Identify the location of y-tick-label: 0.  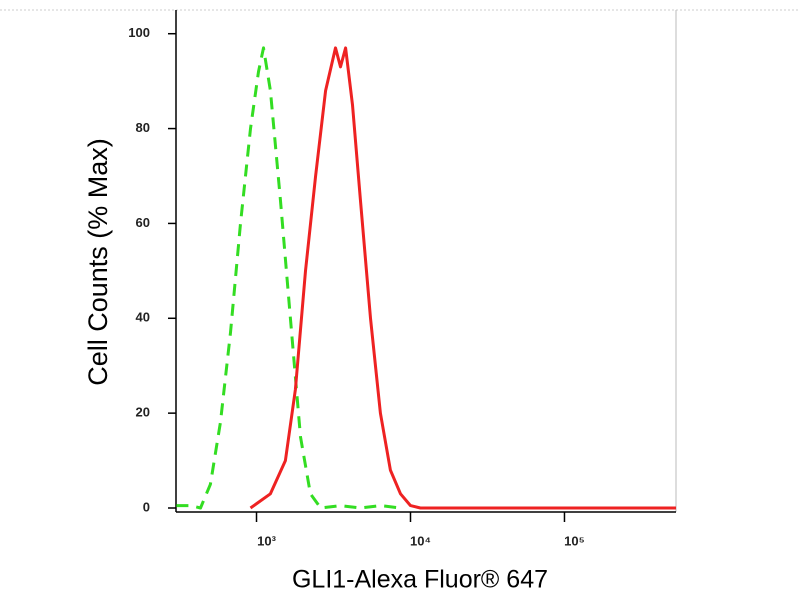
(146, 506).